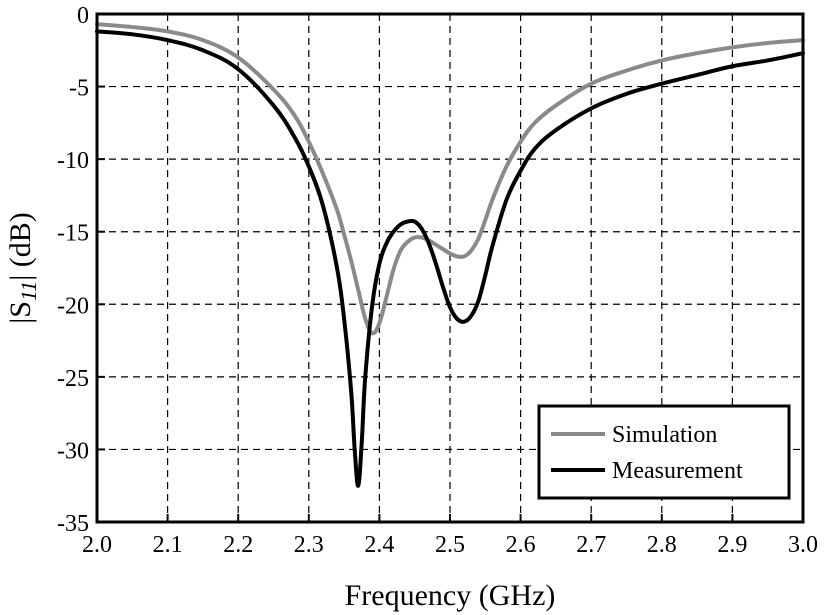 The height and width of the screenshot is (615, 827). What do you see at coordinates (79, 89) in the screenshot?
I see `y-tick-label: -5` at bounding box center [79, 89].